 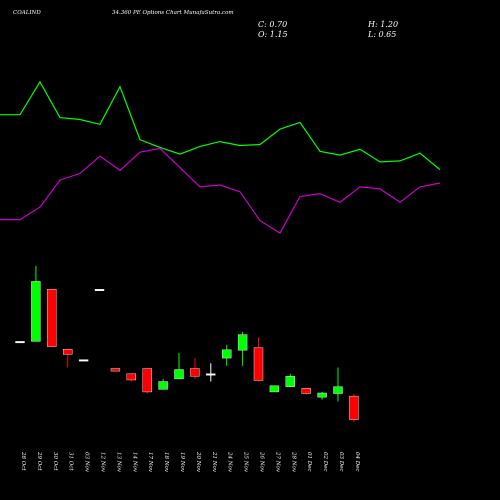 I want to click on low-label: L: 0.65, so click(x=381, y=34).